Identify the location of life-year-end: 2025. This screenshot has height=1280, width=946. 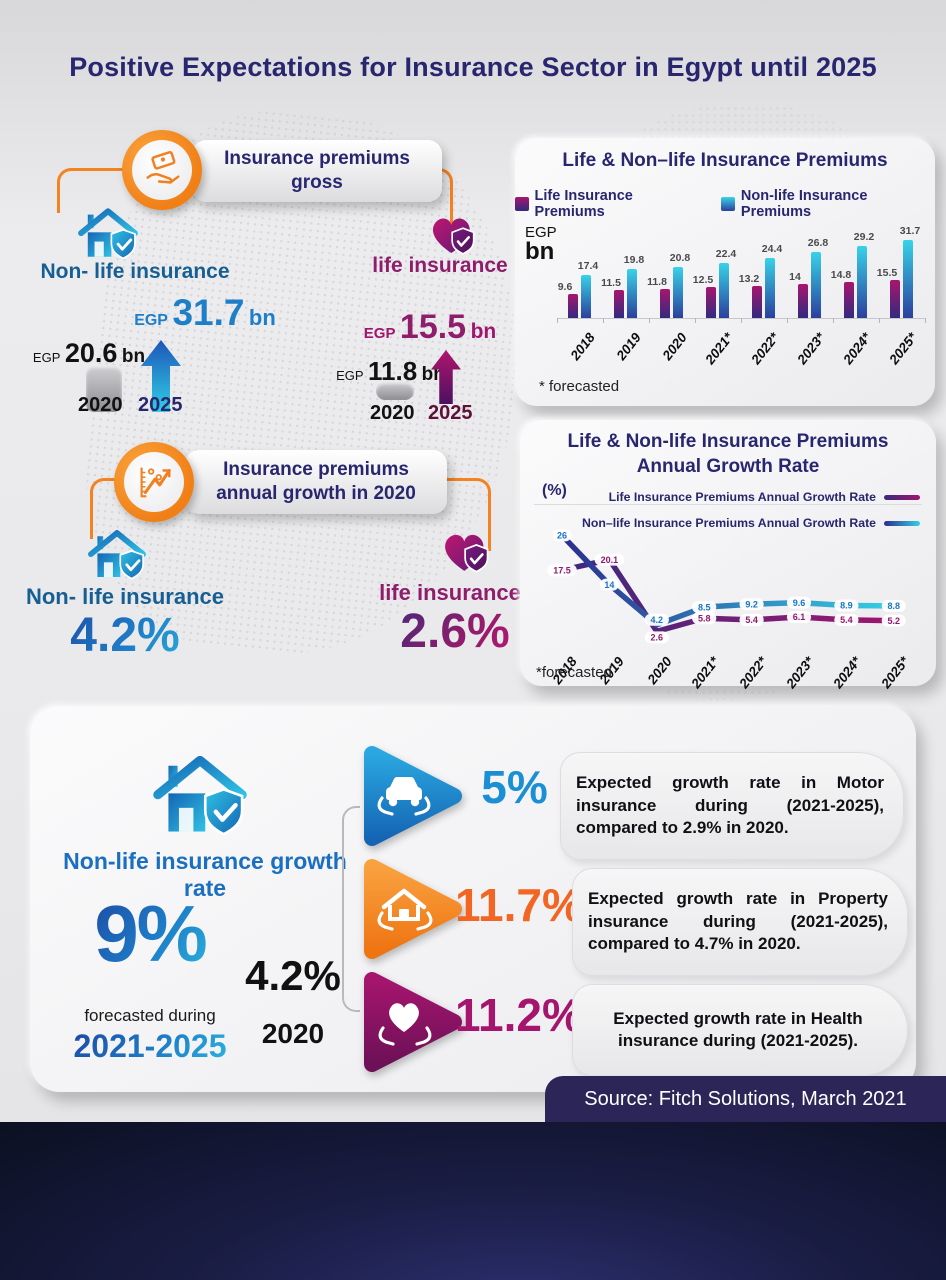
(450, 413).